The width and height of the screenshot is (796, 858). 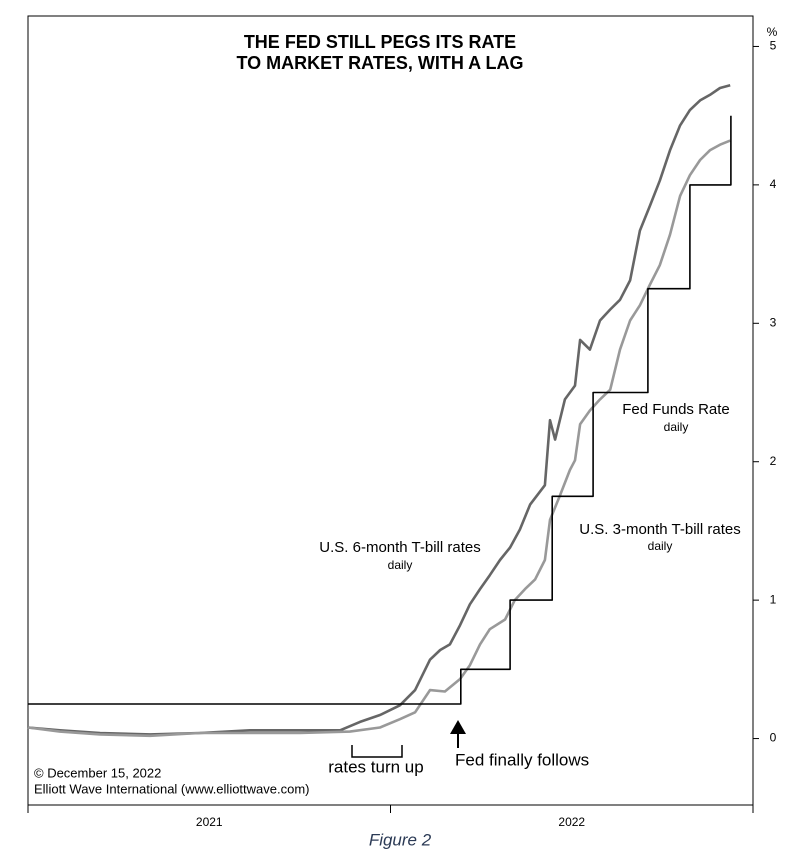 What do you see at coordinates (380, 42) in the screenshot?
I see `chart-title: THE FED STILL PEGS ITS RATE` at bounding box center [380, 42].